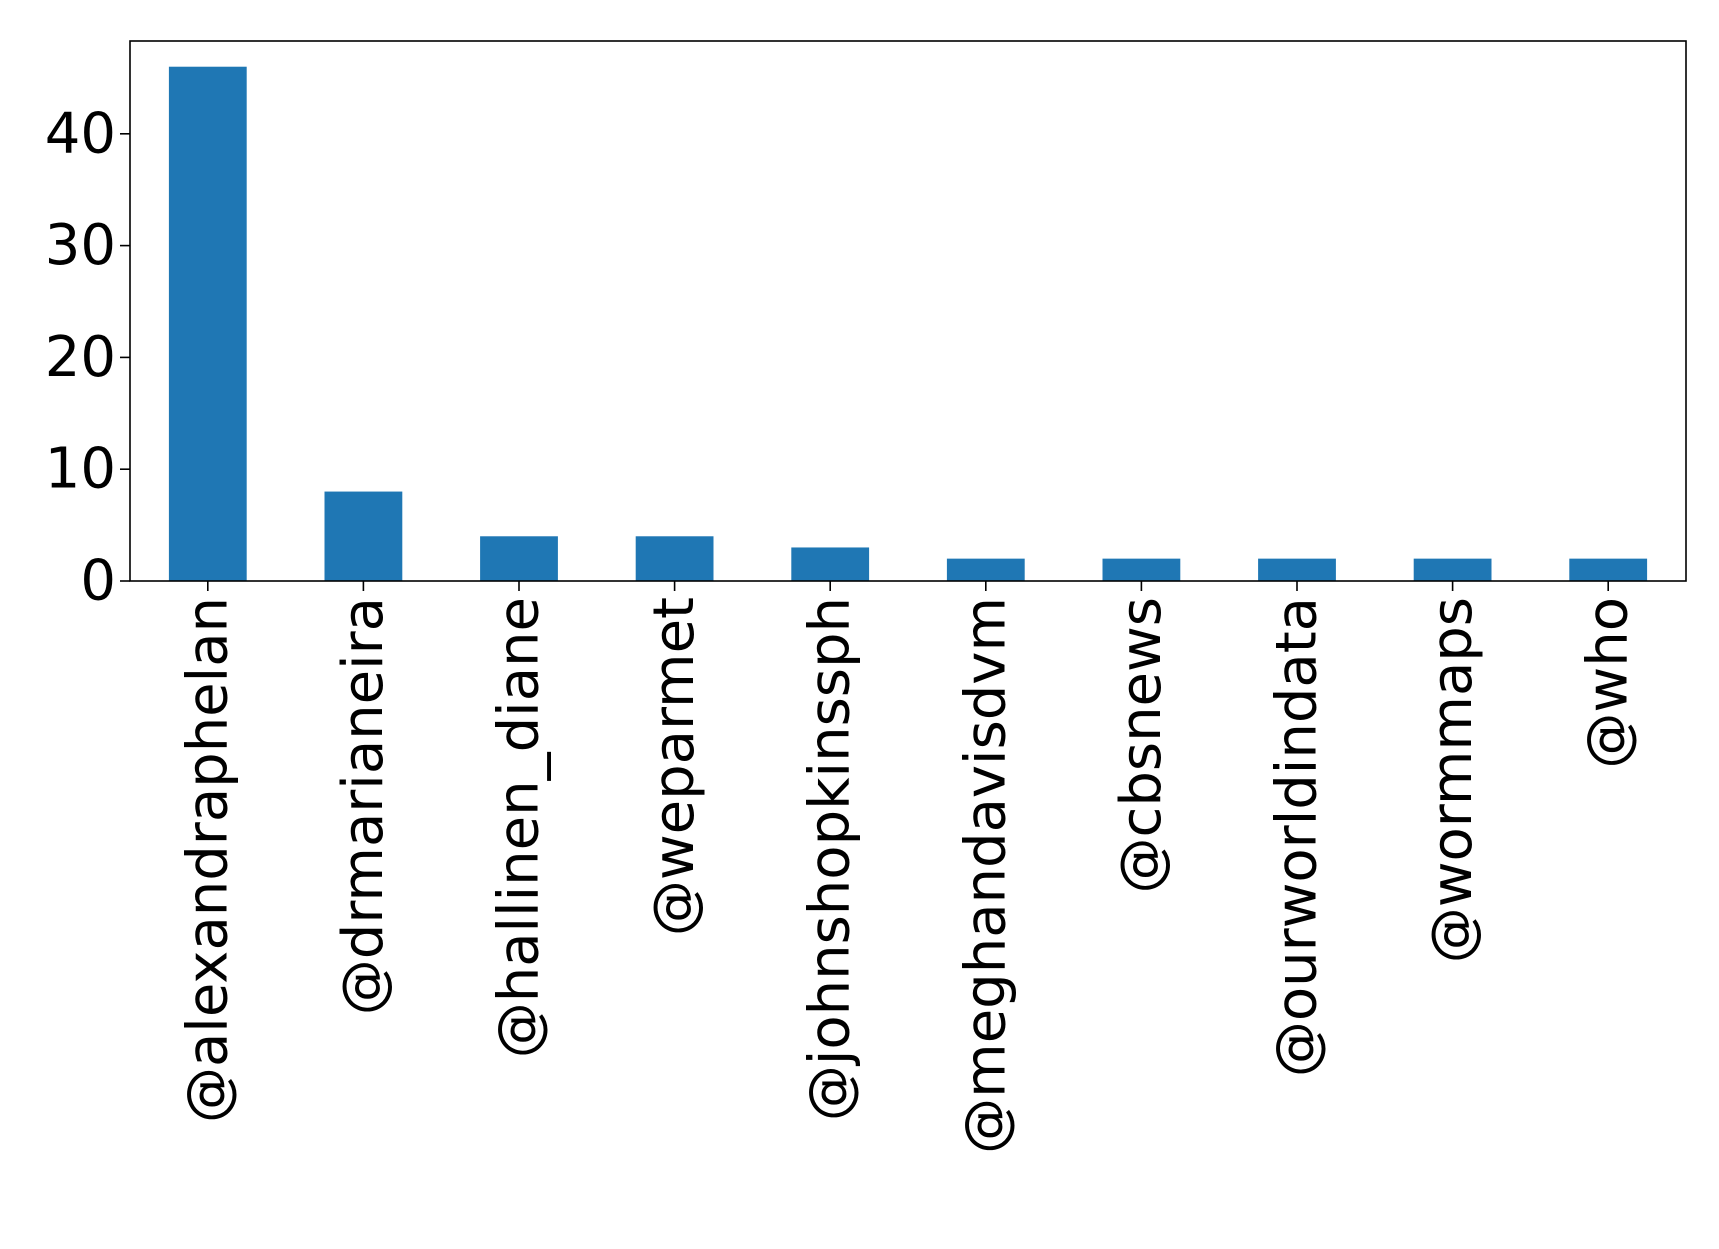  I want to click on bar-cbsnews, so click(1141, 569).